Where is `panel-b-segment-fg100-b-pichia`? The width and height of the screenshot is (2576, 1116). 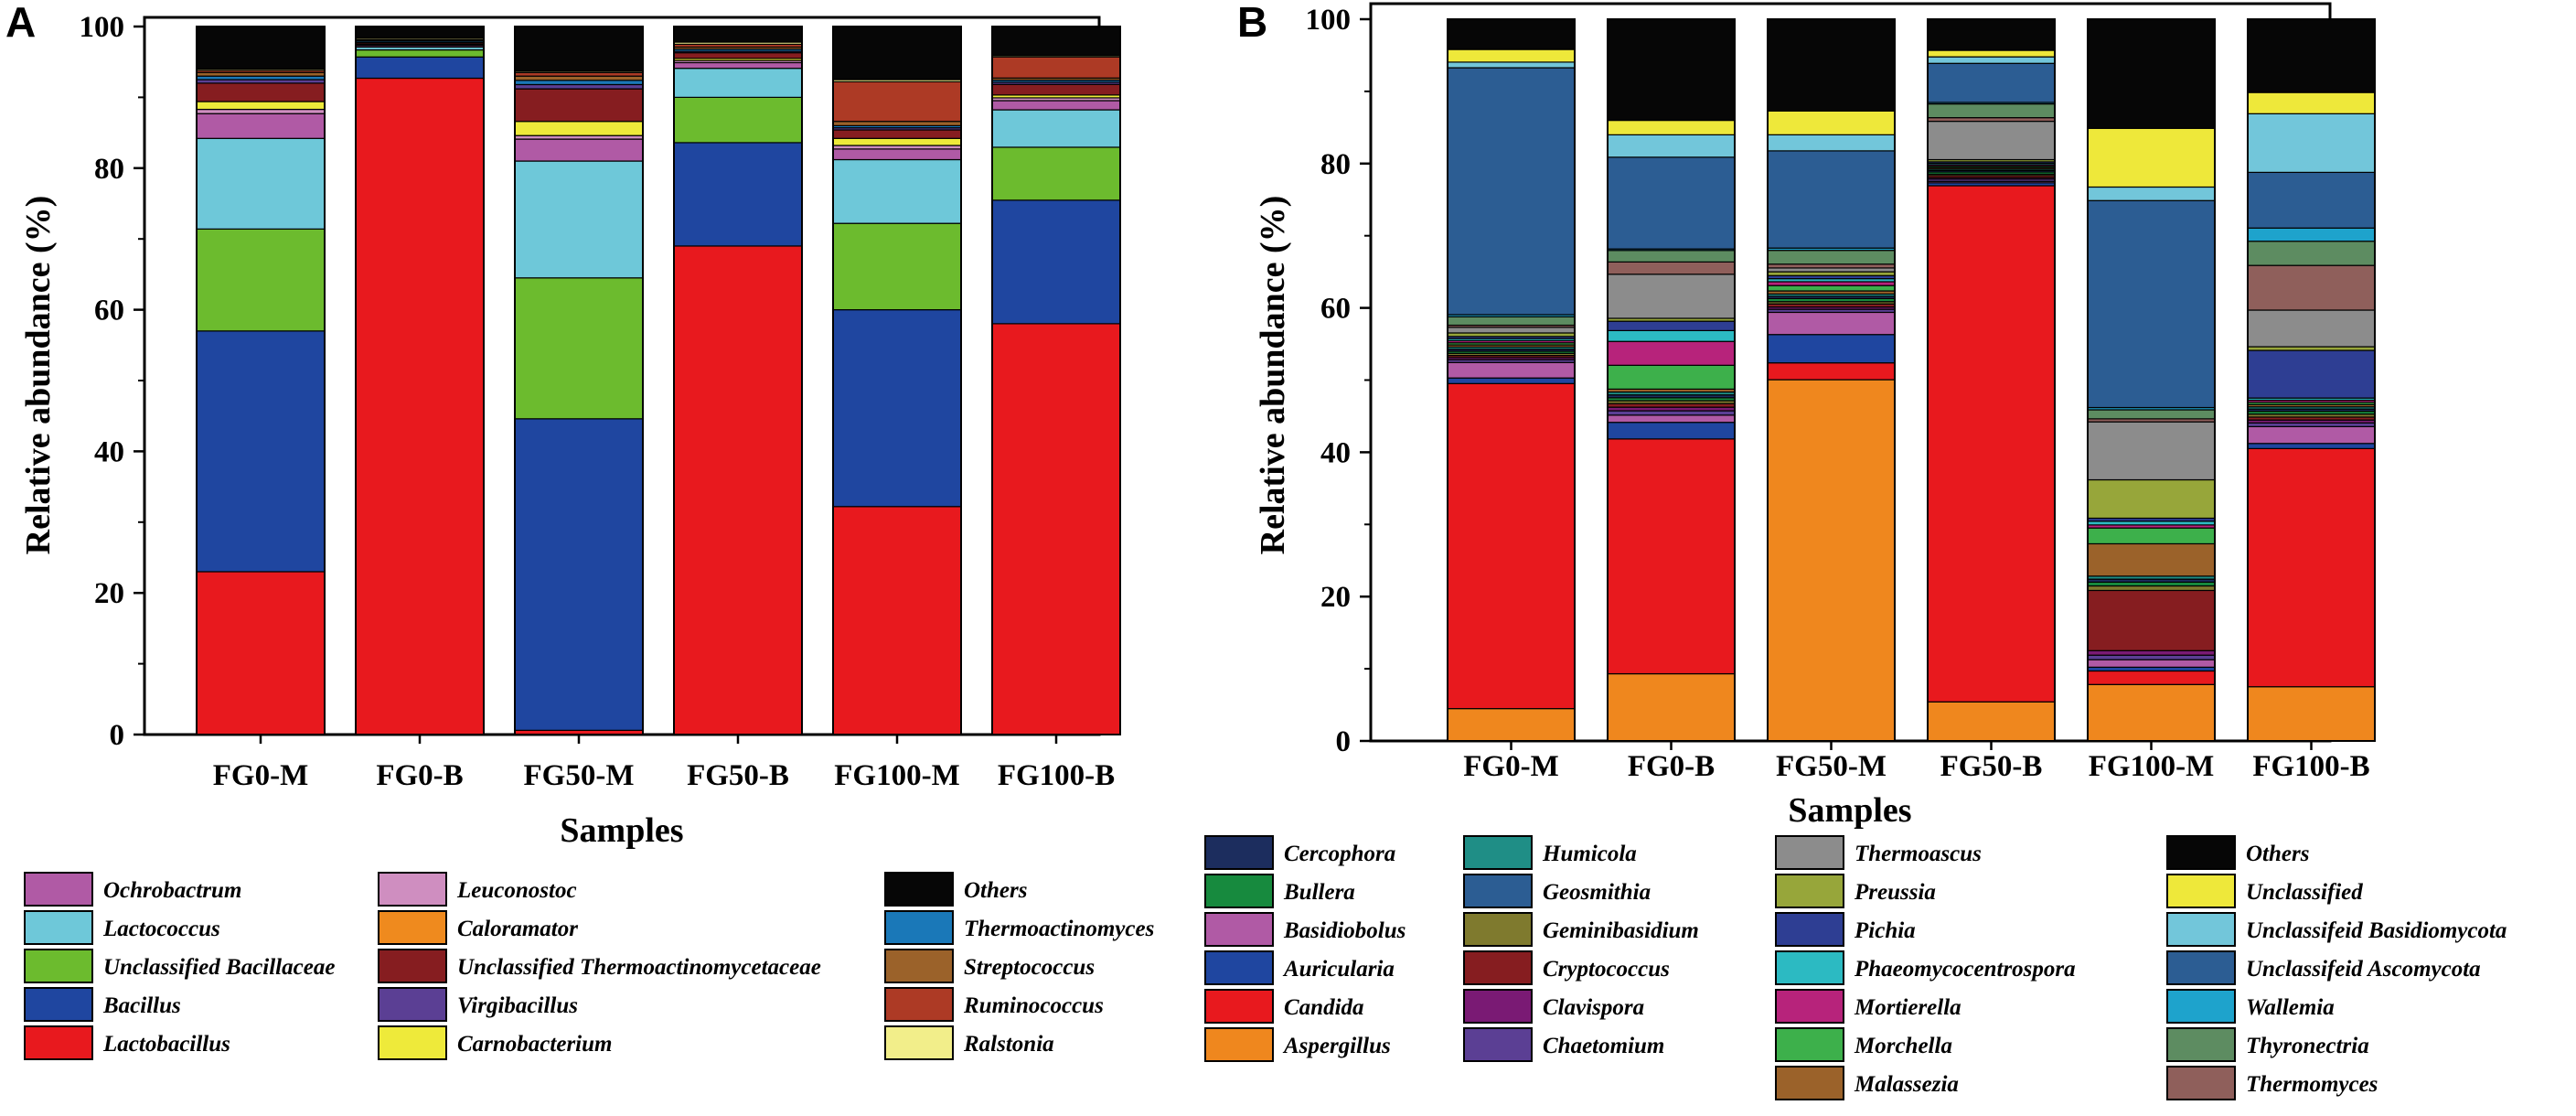 panel-b-segment-fg100-b-pichia is located at coordinates (2311, 374).